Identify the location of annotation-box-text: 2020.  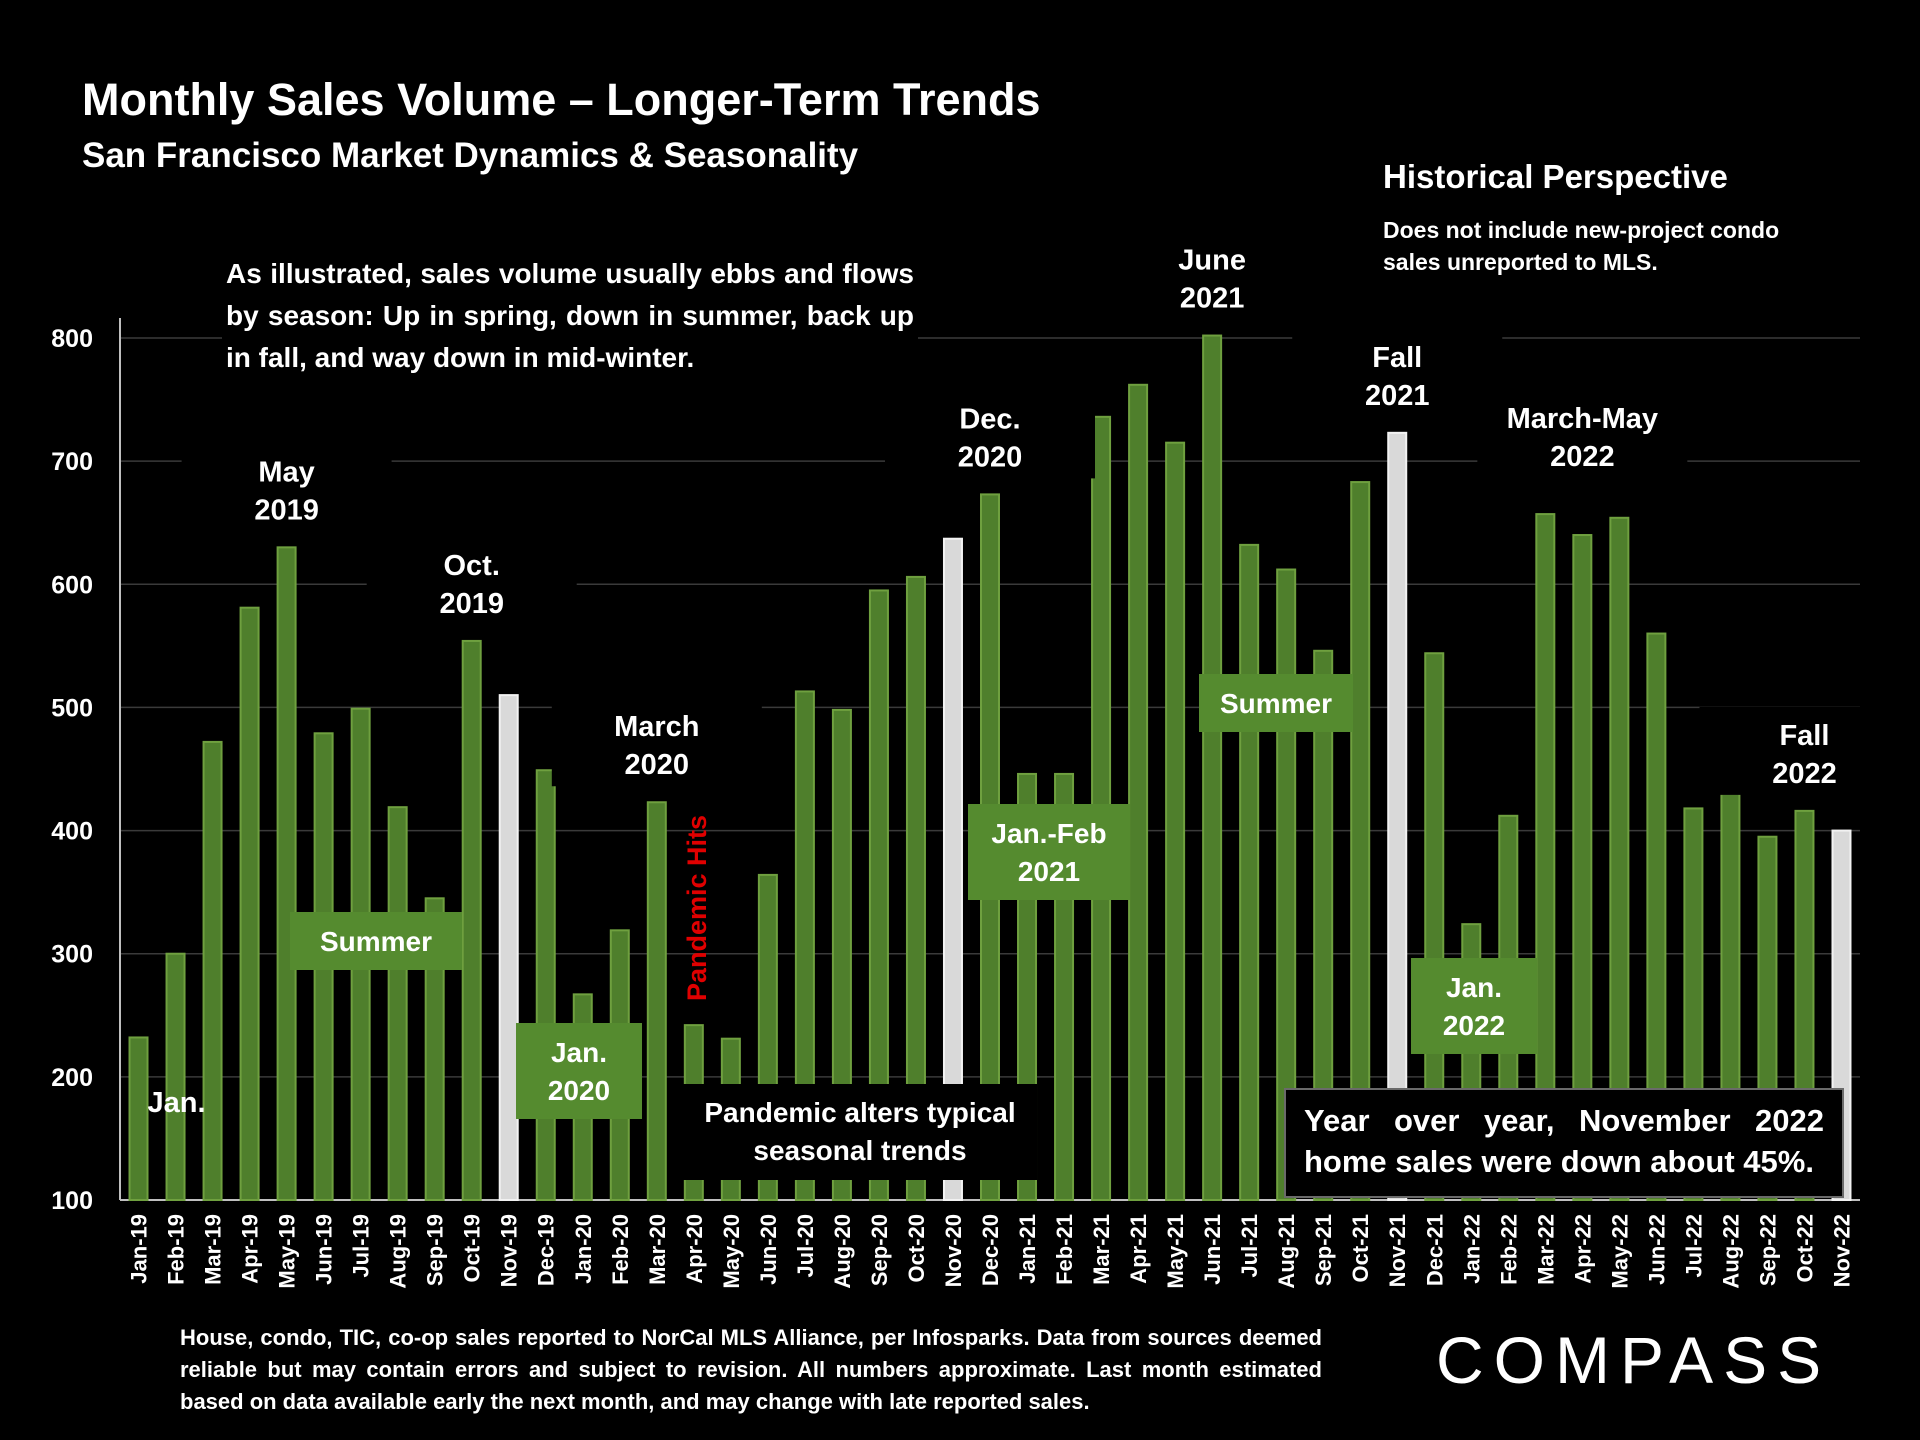
(579, 1090).